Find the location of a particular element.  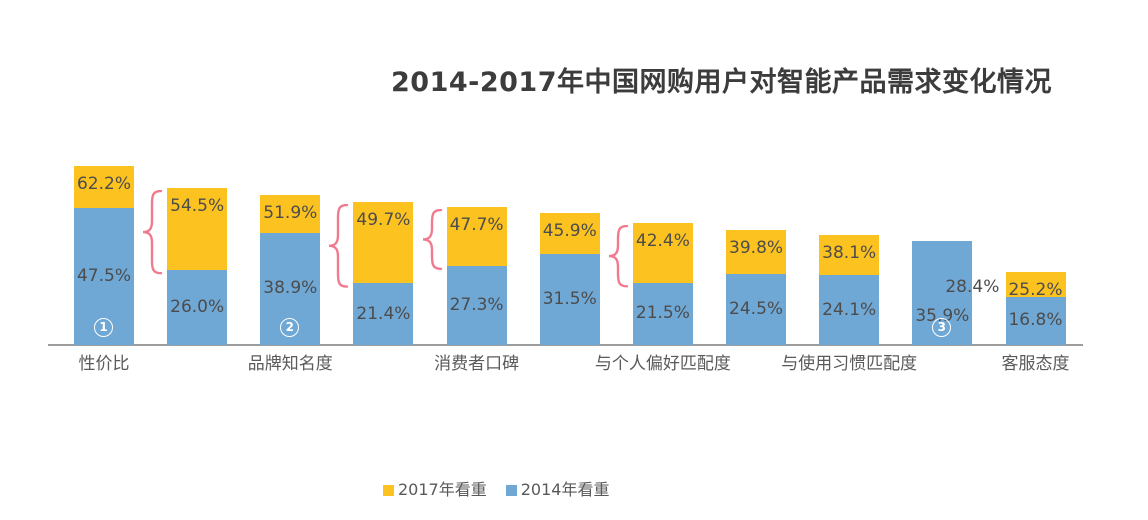

value-label-2014: 16.8% is located at coordinates (1035, 320).